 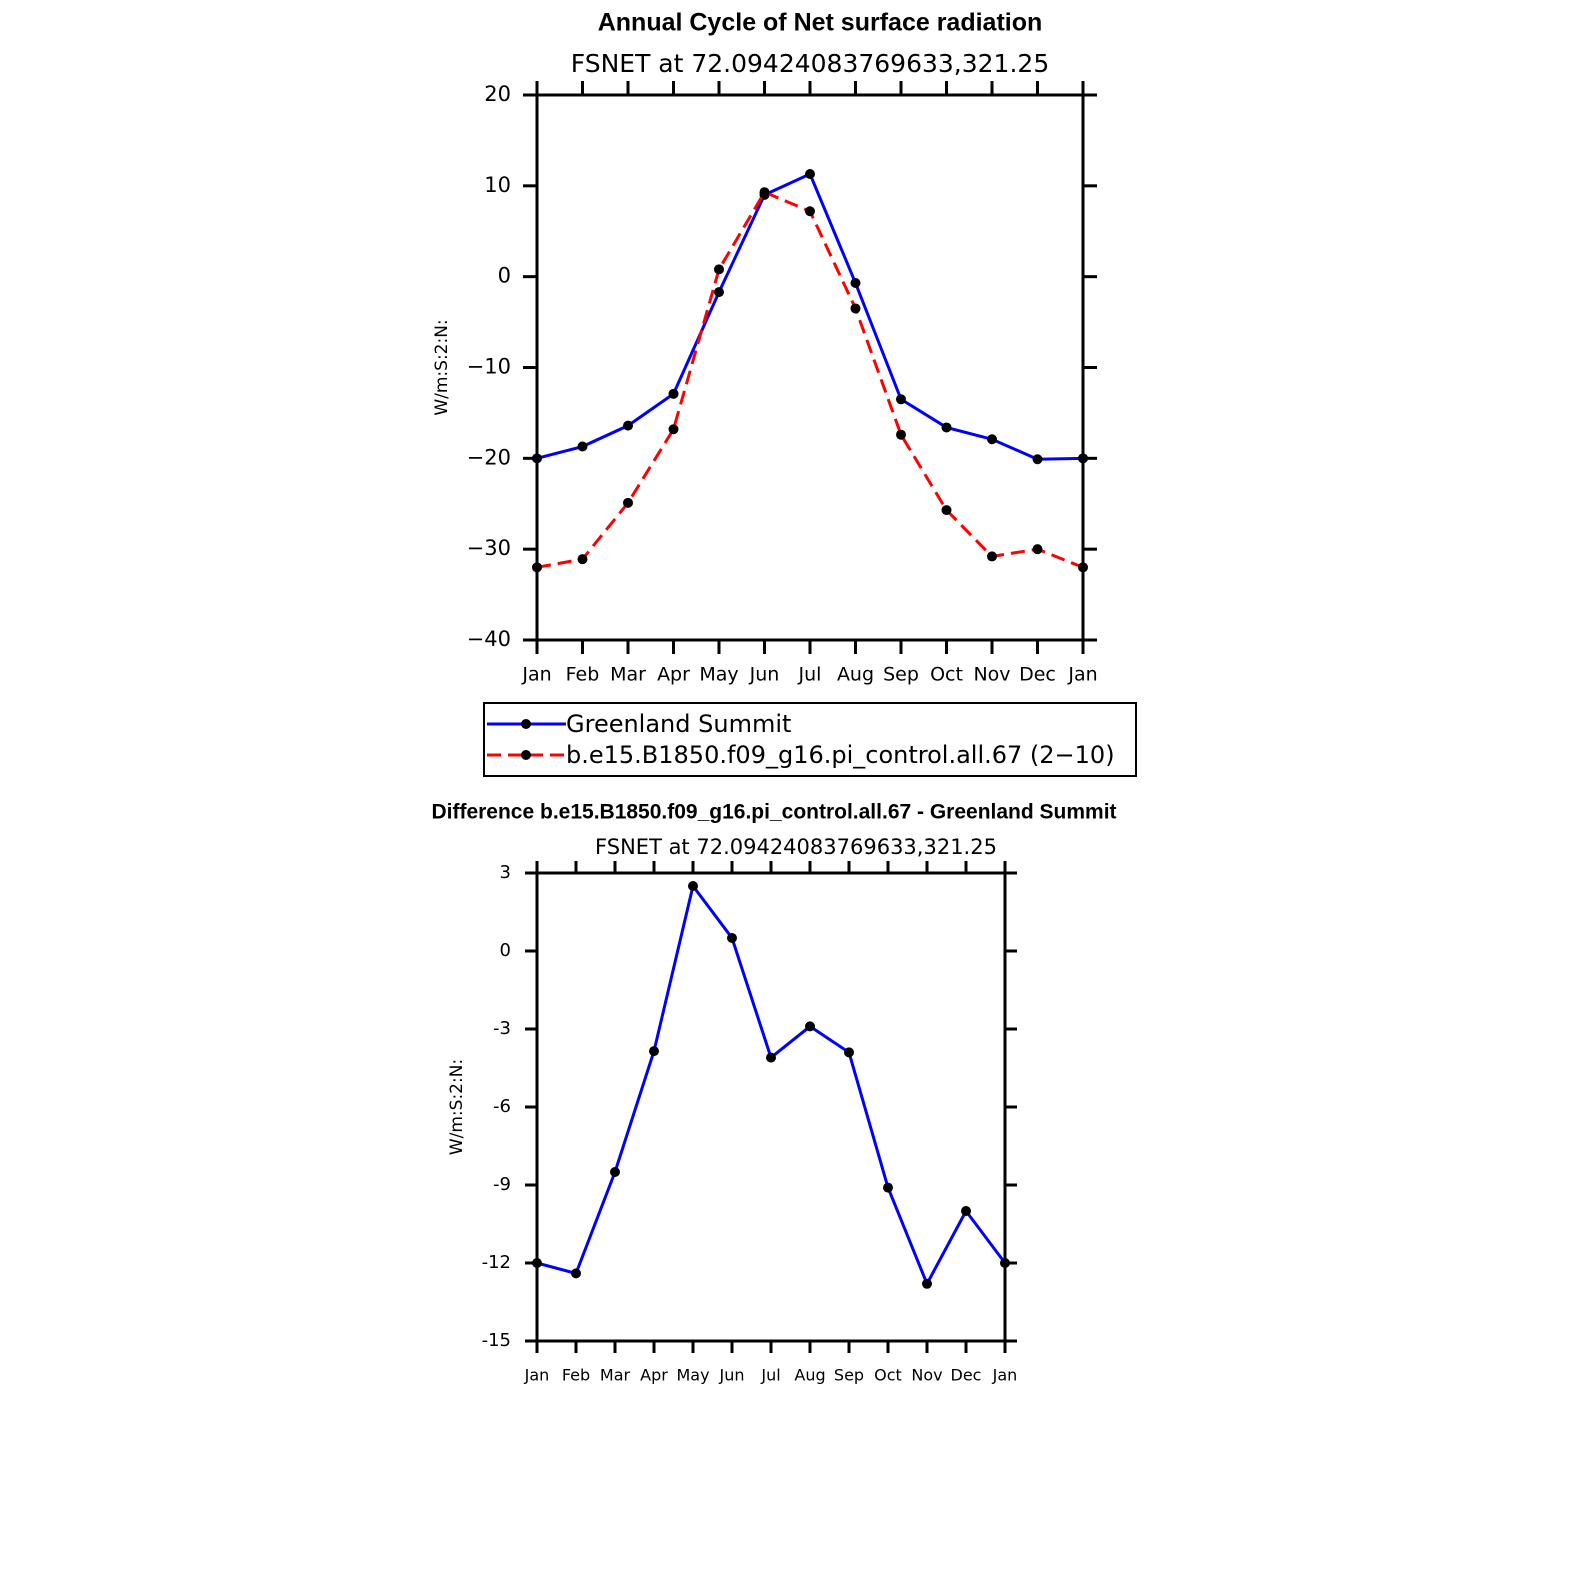 What do you see at coordinates (810, 739) in the screenshot?
I see `legend-box` at bounding box center [810, 739].